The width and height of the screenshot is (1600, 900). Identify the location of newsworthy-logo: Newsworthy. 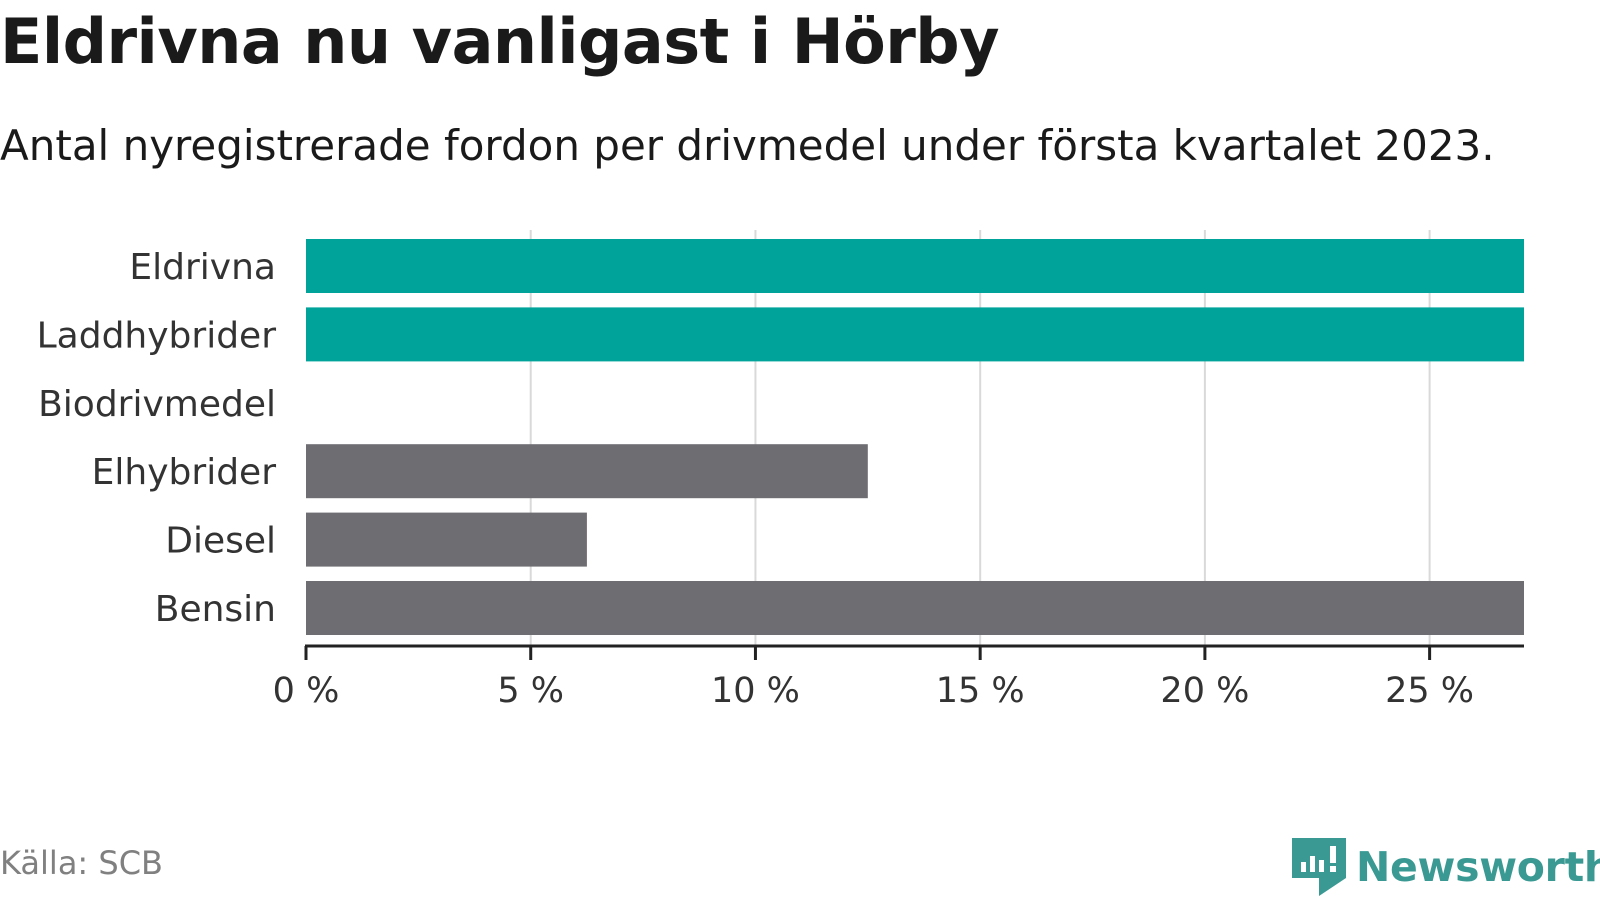
(1446, 867).